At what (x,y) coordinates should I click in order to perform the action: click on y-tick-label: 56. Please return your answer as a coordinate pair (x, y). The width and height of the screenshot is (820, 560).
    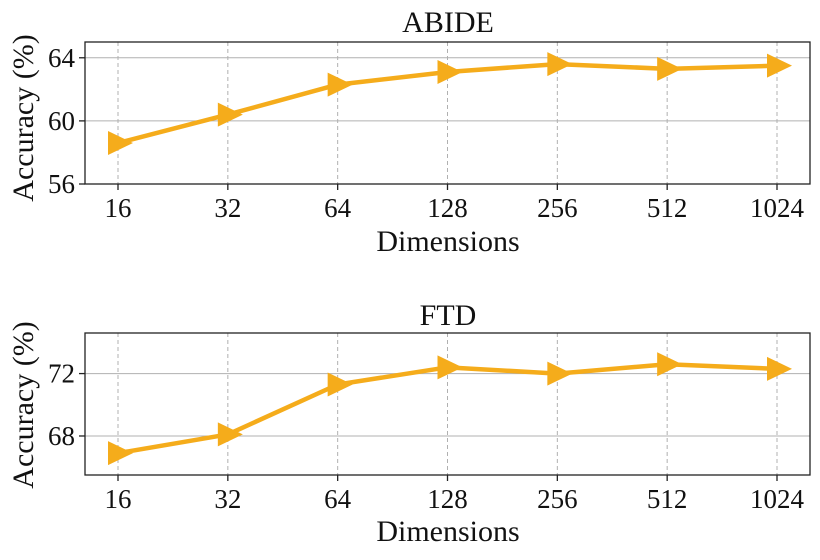
    Looking at the image, I should click on (61, 184).